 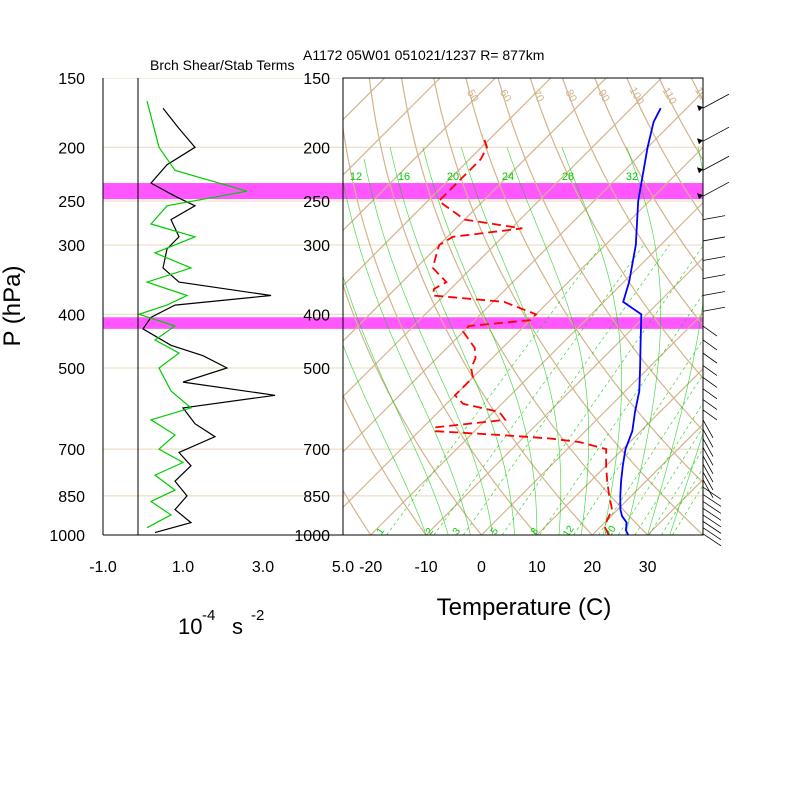 What do you see at coordinates (263, 567) in the screenshot?
I see `x-tick-label: 3.0` at bounding box center [263, 567].